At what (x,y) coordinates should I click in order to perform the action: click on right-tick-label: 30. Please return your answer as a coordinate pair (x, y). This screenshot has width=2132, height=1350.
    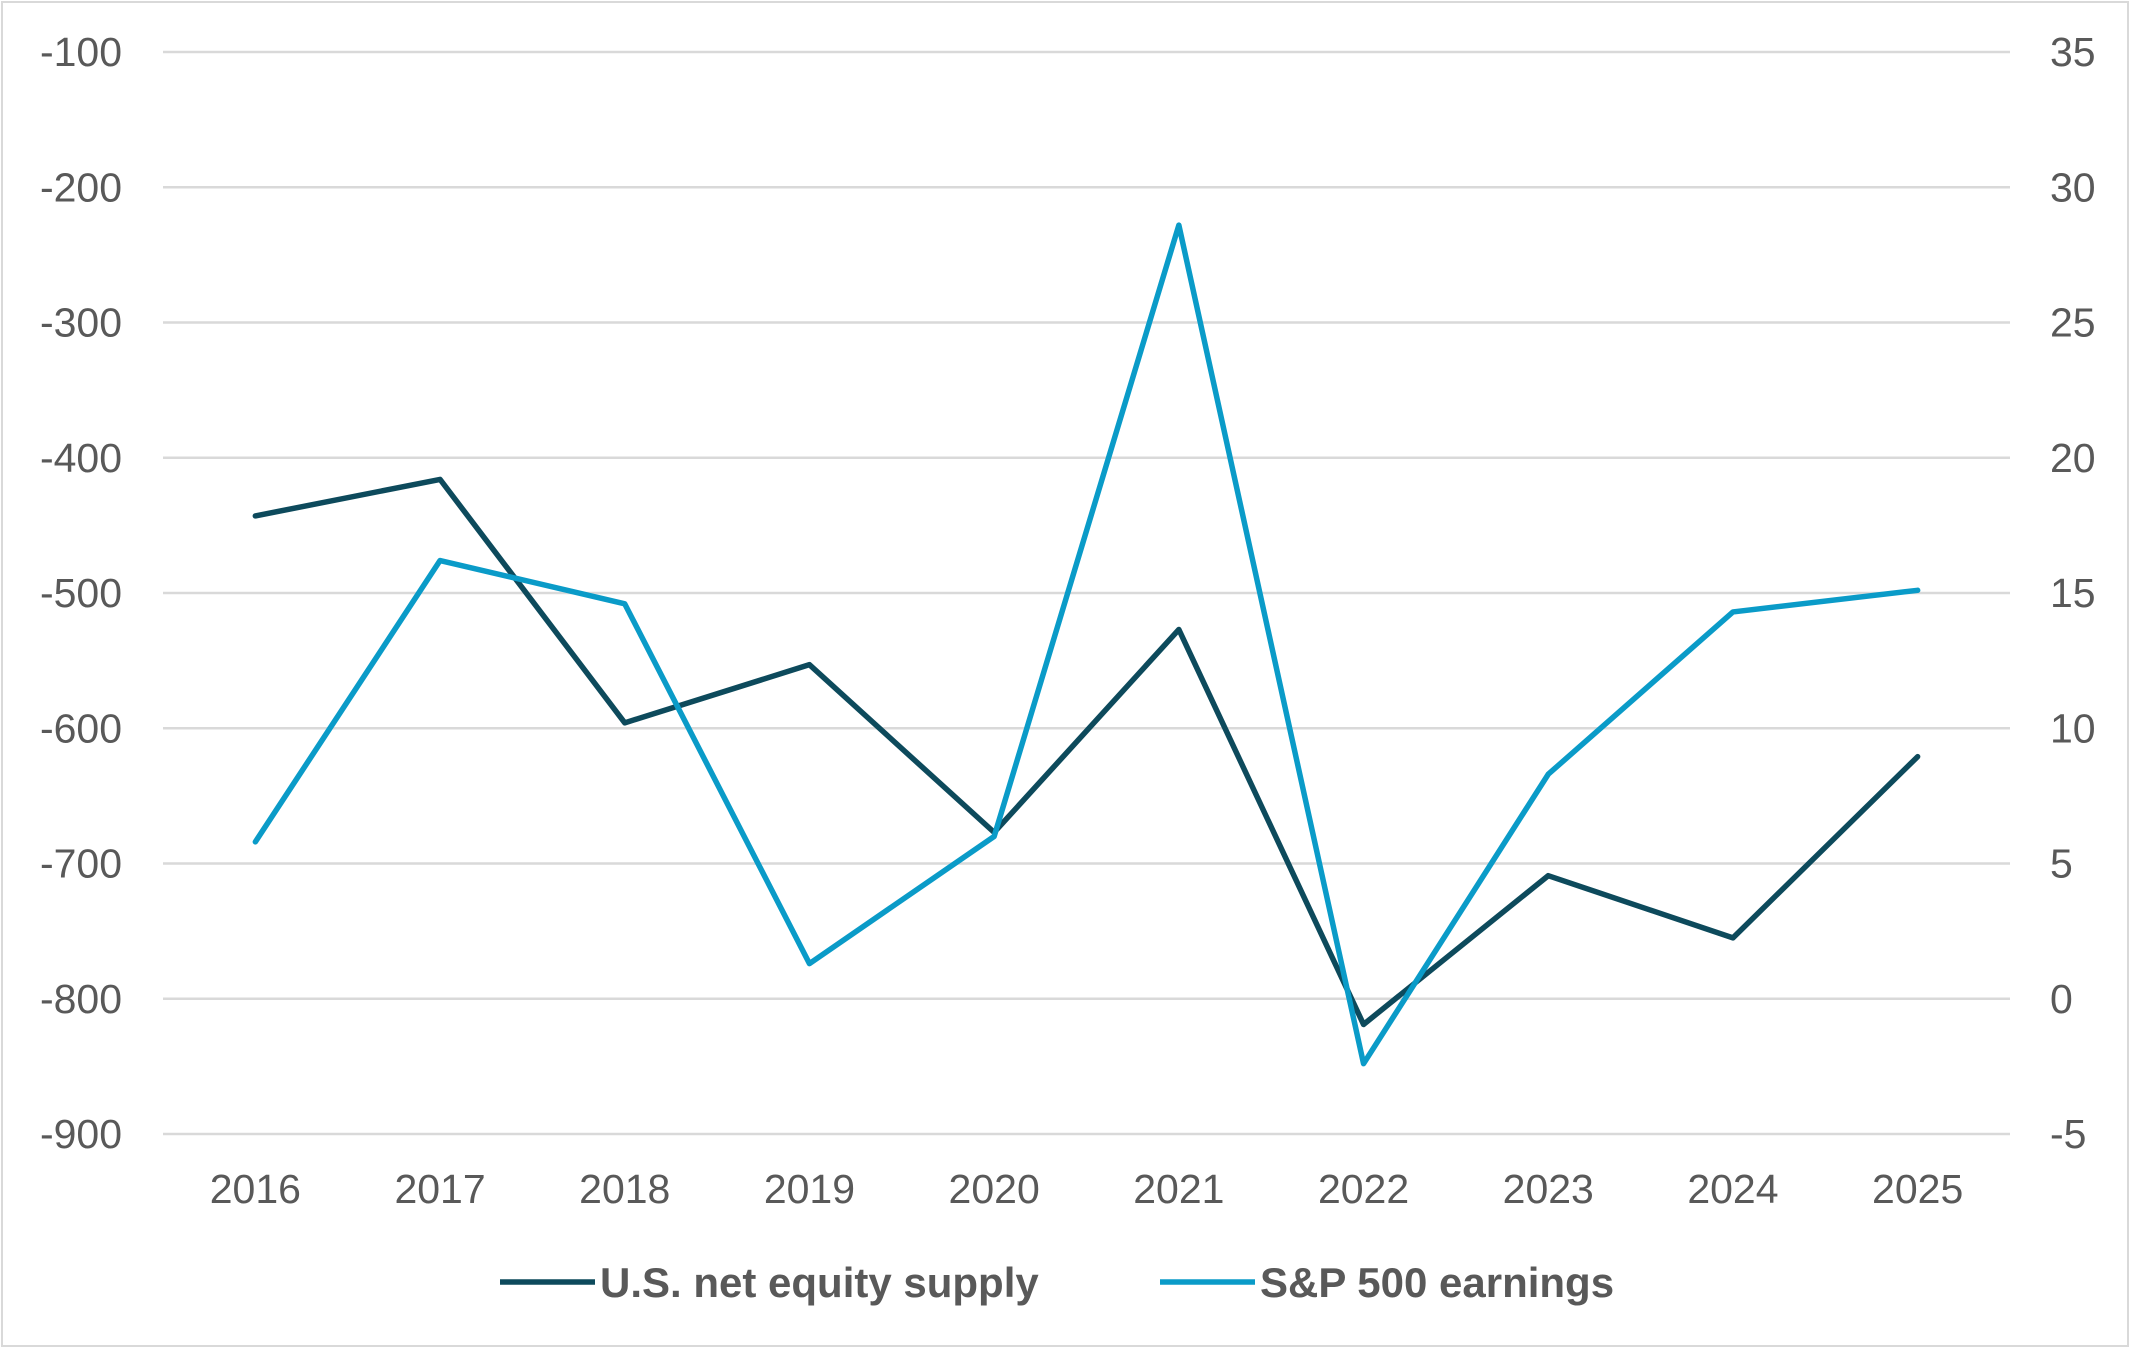
    Looking at the image, I should click on (2073, 187).